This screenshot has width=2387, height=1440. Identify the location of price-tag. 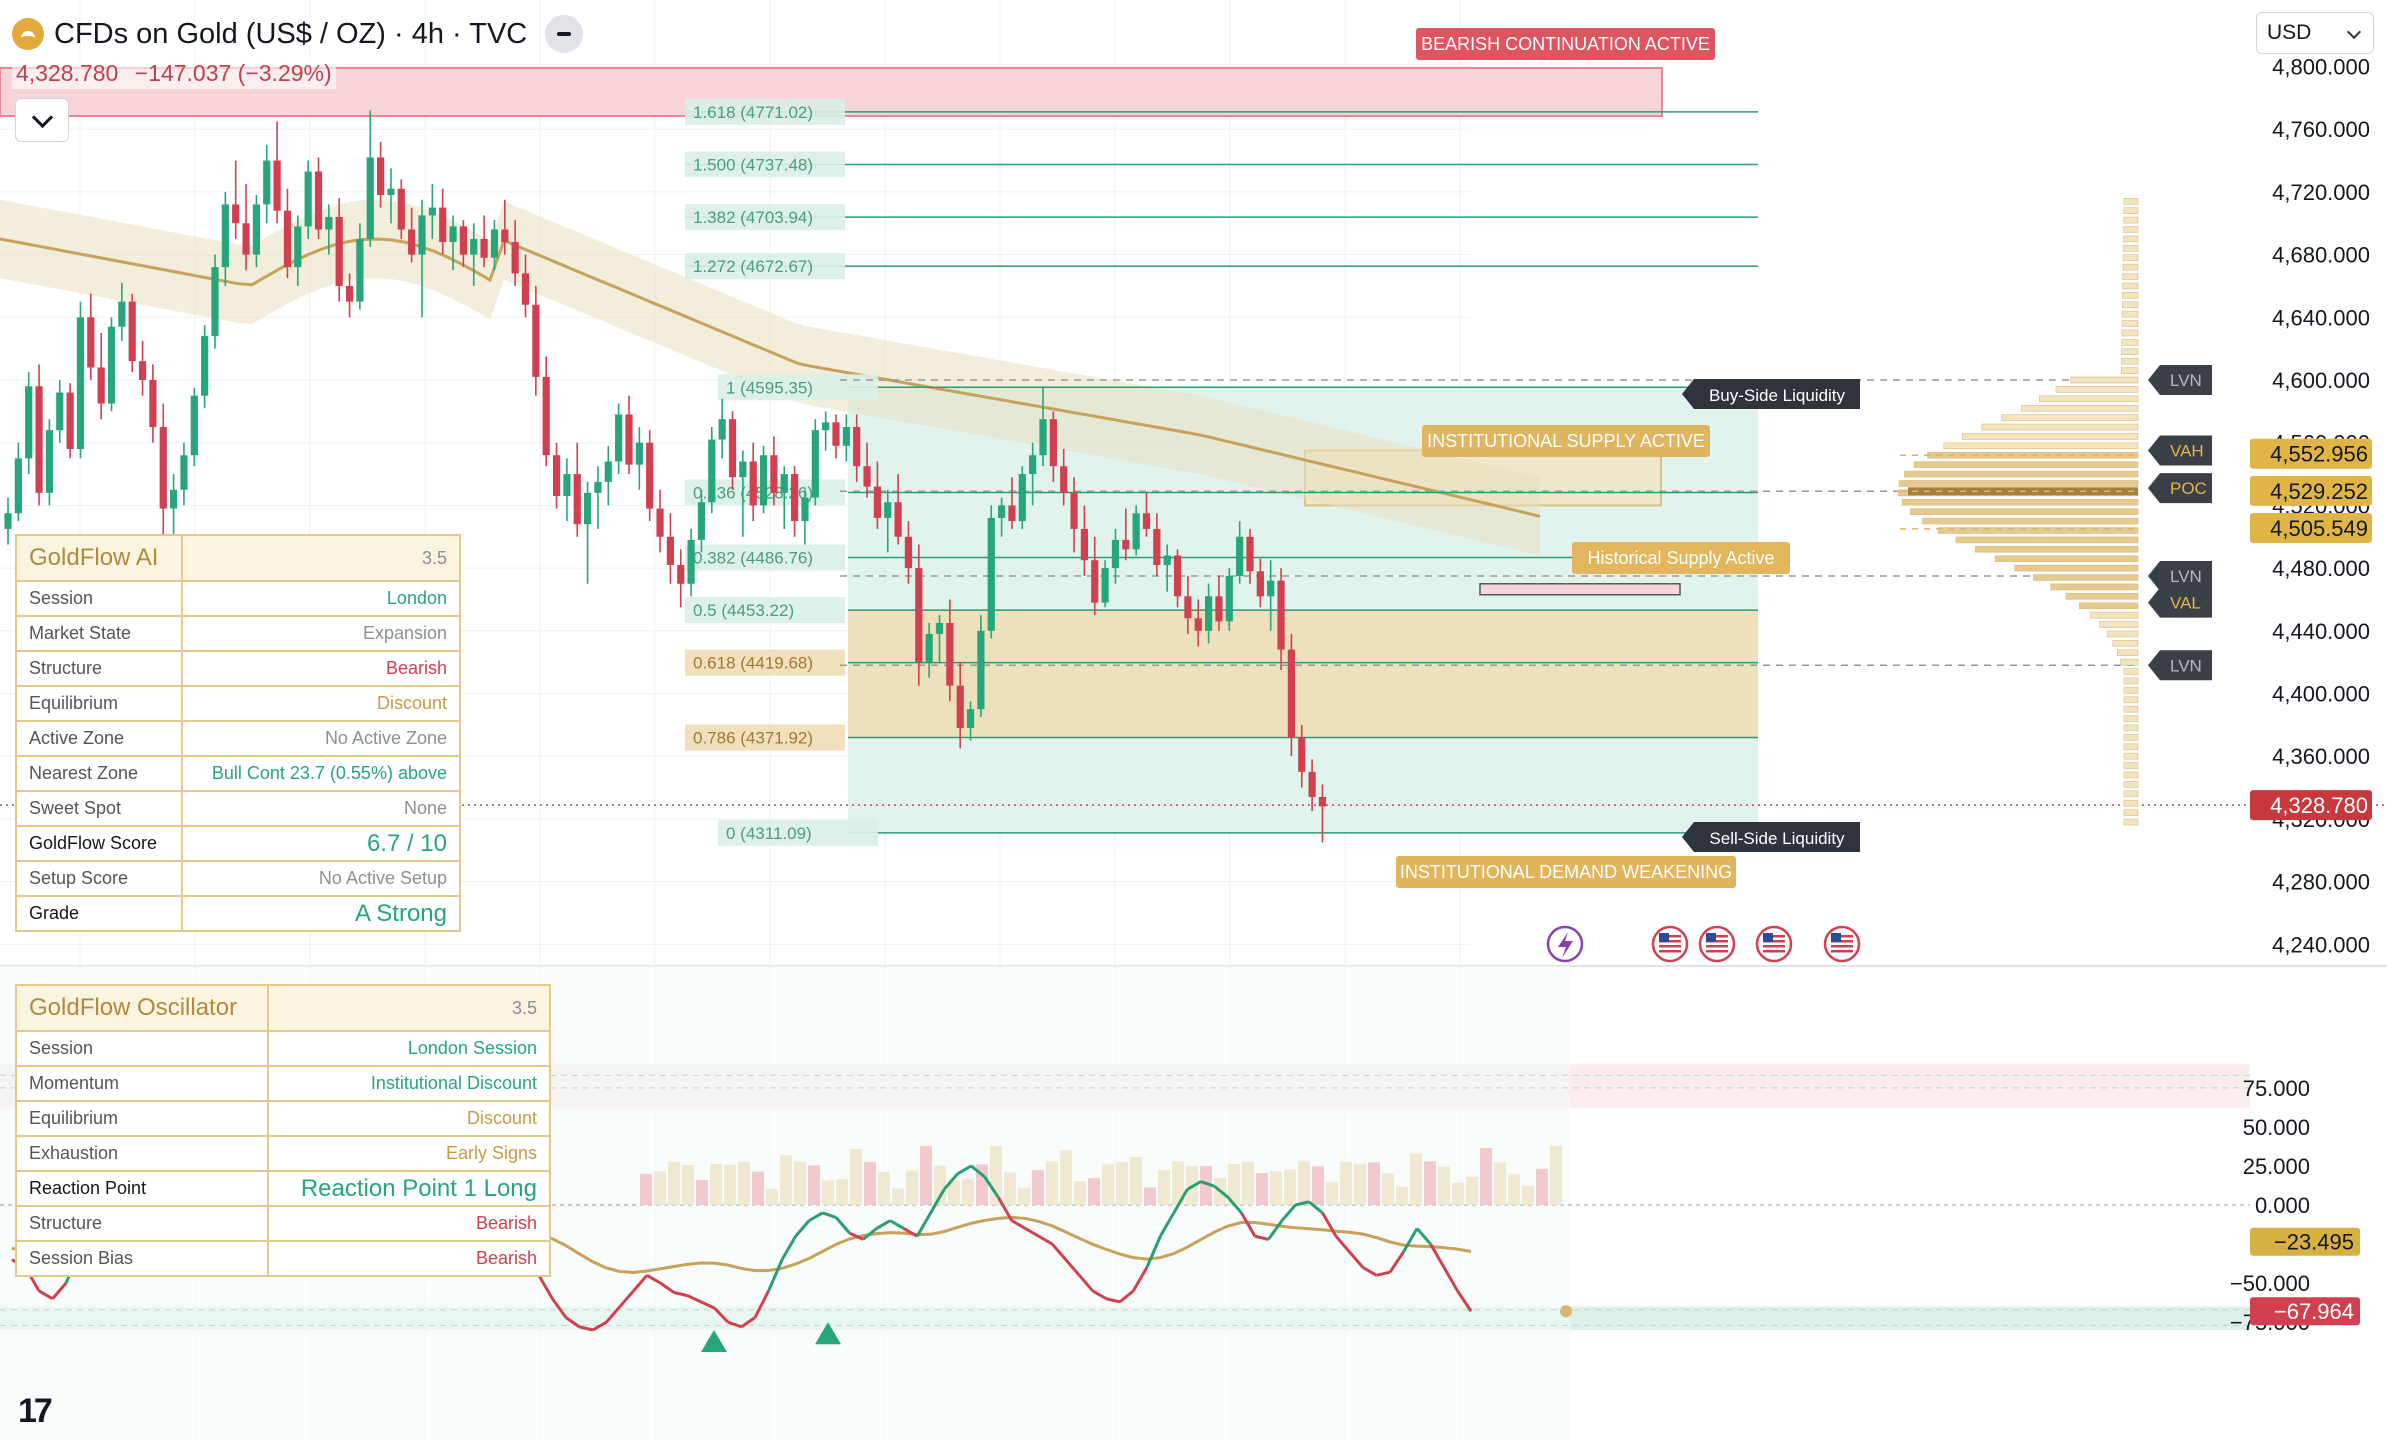
(2311, 805).